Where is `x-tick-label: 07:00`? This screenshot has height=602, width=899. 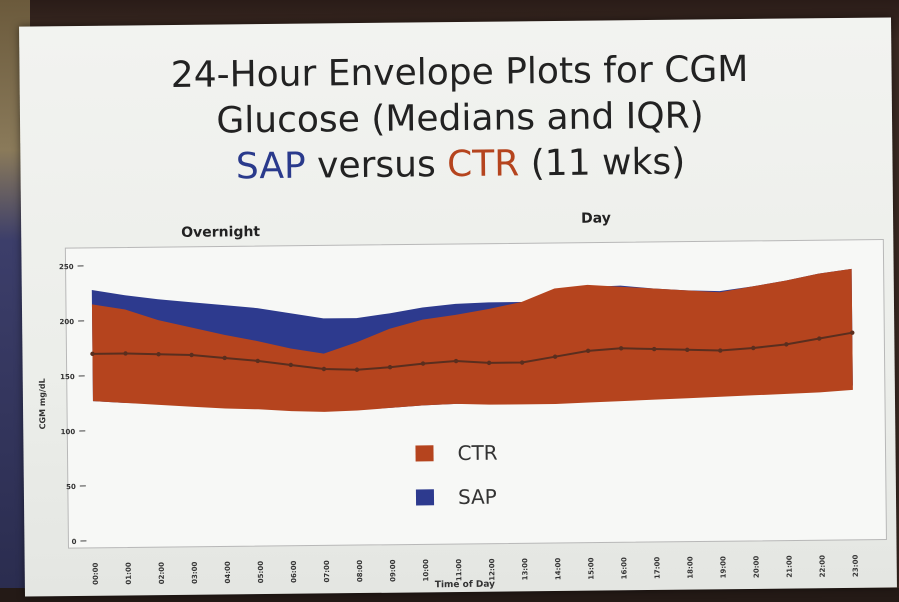 x-tick-label: 07:00 is located at coordinates (327, 571).